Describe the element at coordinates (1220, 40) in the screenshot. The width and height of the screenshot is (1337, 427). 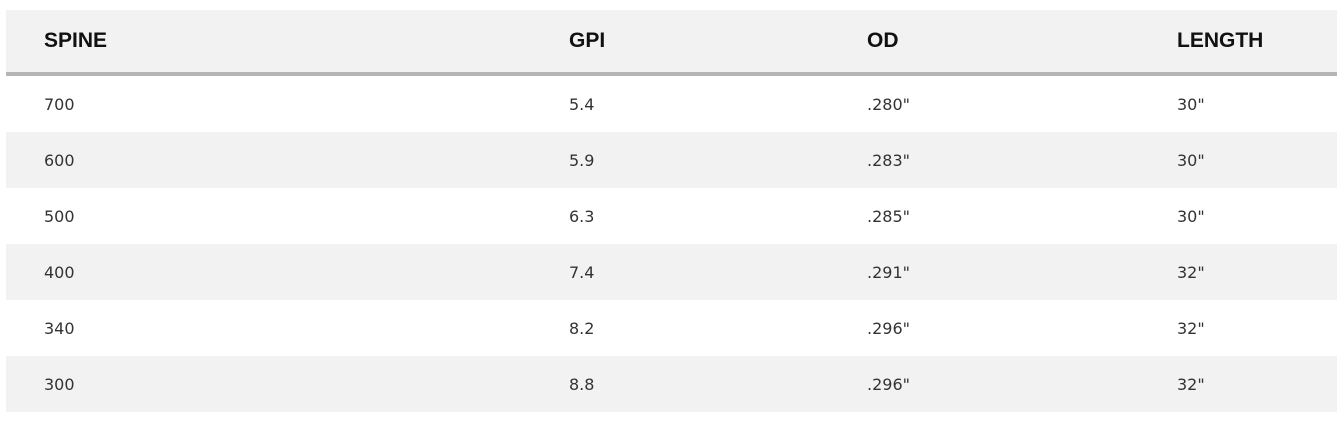
I see `table-cell: LENGTH` at that location.